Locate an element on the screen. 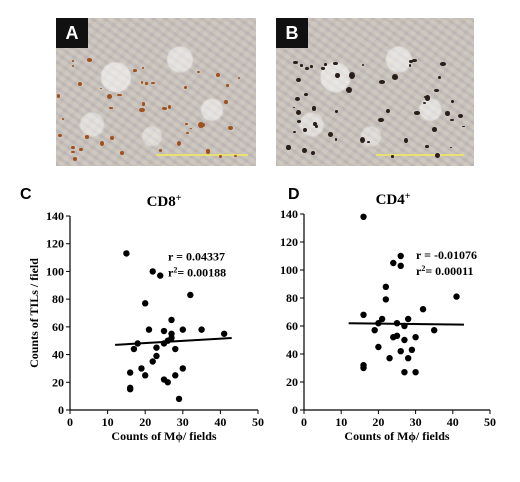 The width and height of the screenshot is (520, 482). annotation-r: r = 0.04337 is located at coordinates (196, 256).